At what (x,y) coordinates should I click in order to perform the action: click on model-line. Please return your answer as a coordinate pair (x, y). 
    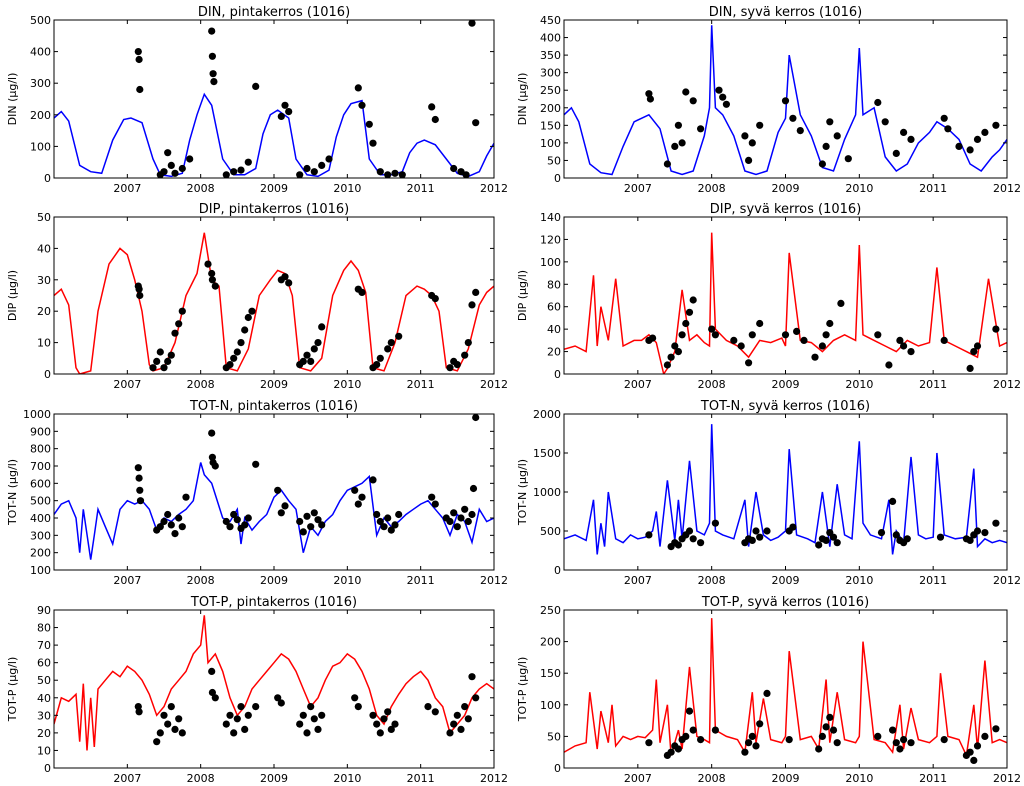
    Looking at the image, I should click on (274, 303).